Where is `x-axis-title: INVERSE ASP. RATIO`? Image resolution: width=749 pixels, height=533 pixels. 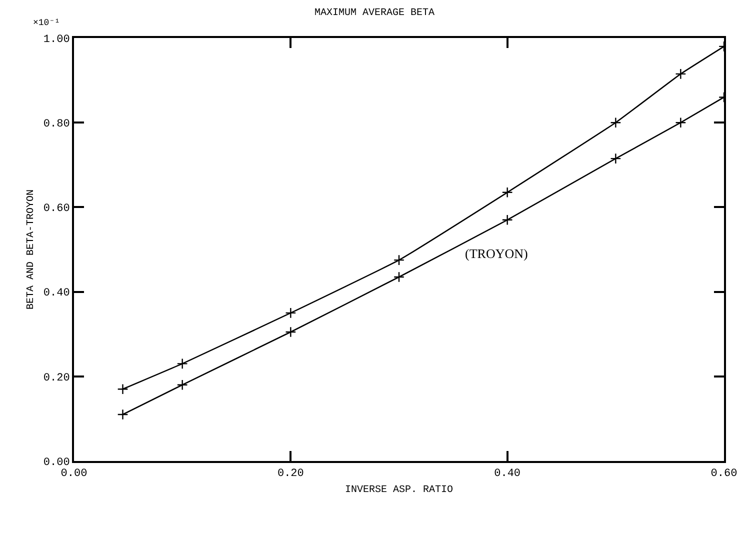
x-axis-title: INVERSE ASP. RATIO is located at coordinates (399, 490).